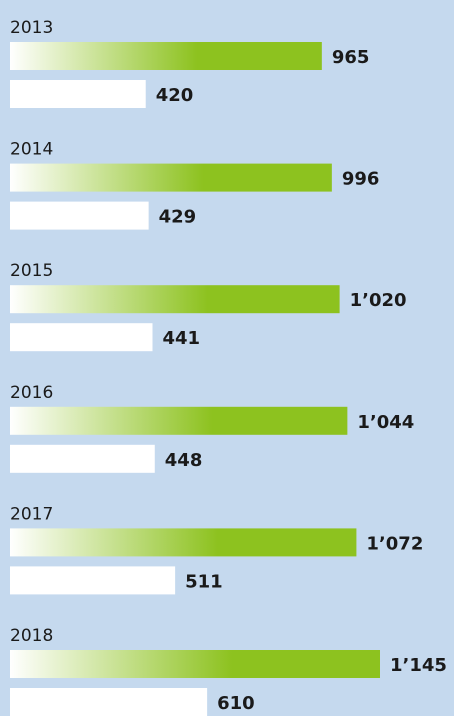 The height and width of the screenshot is (716, 454). What do you see at coordinates (182, 338) in the screenshot?
I see `value-label: 441` at bounding box center [182, 338].